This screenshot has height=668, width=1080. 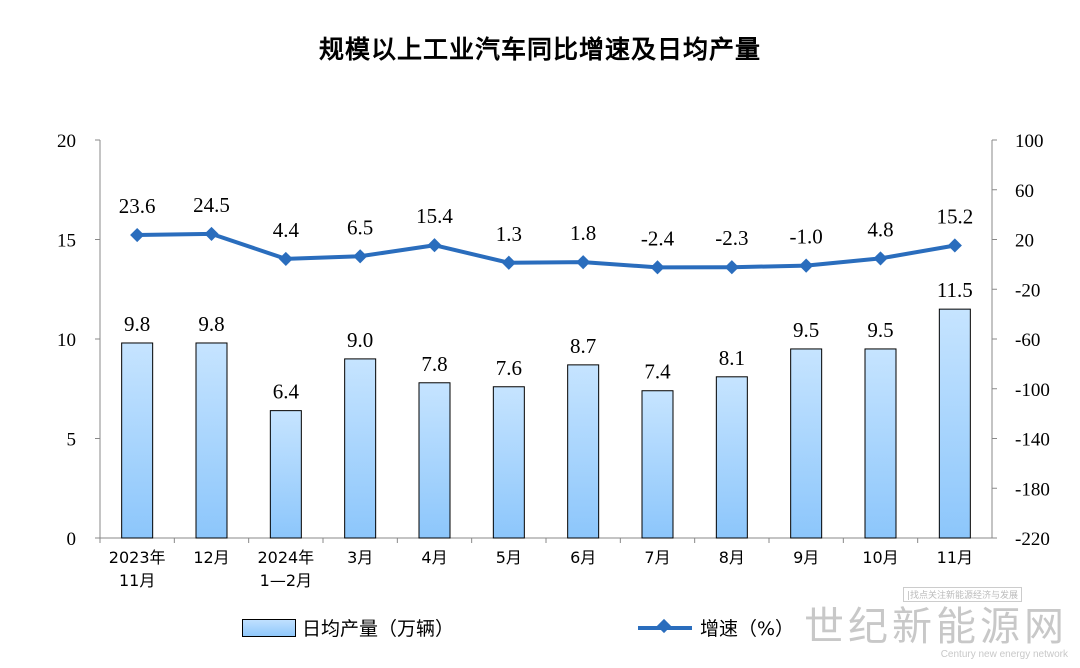 I want to click on growth-value-label: 1.8, so click(x=583, y=233).